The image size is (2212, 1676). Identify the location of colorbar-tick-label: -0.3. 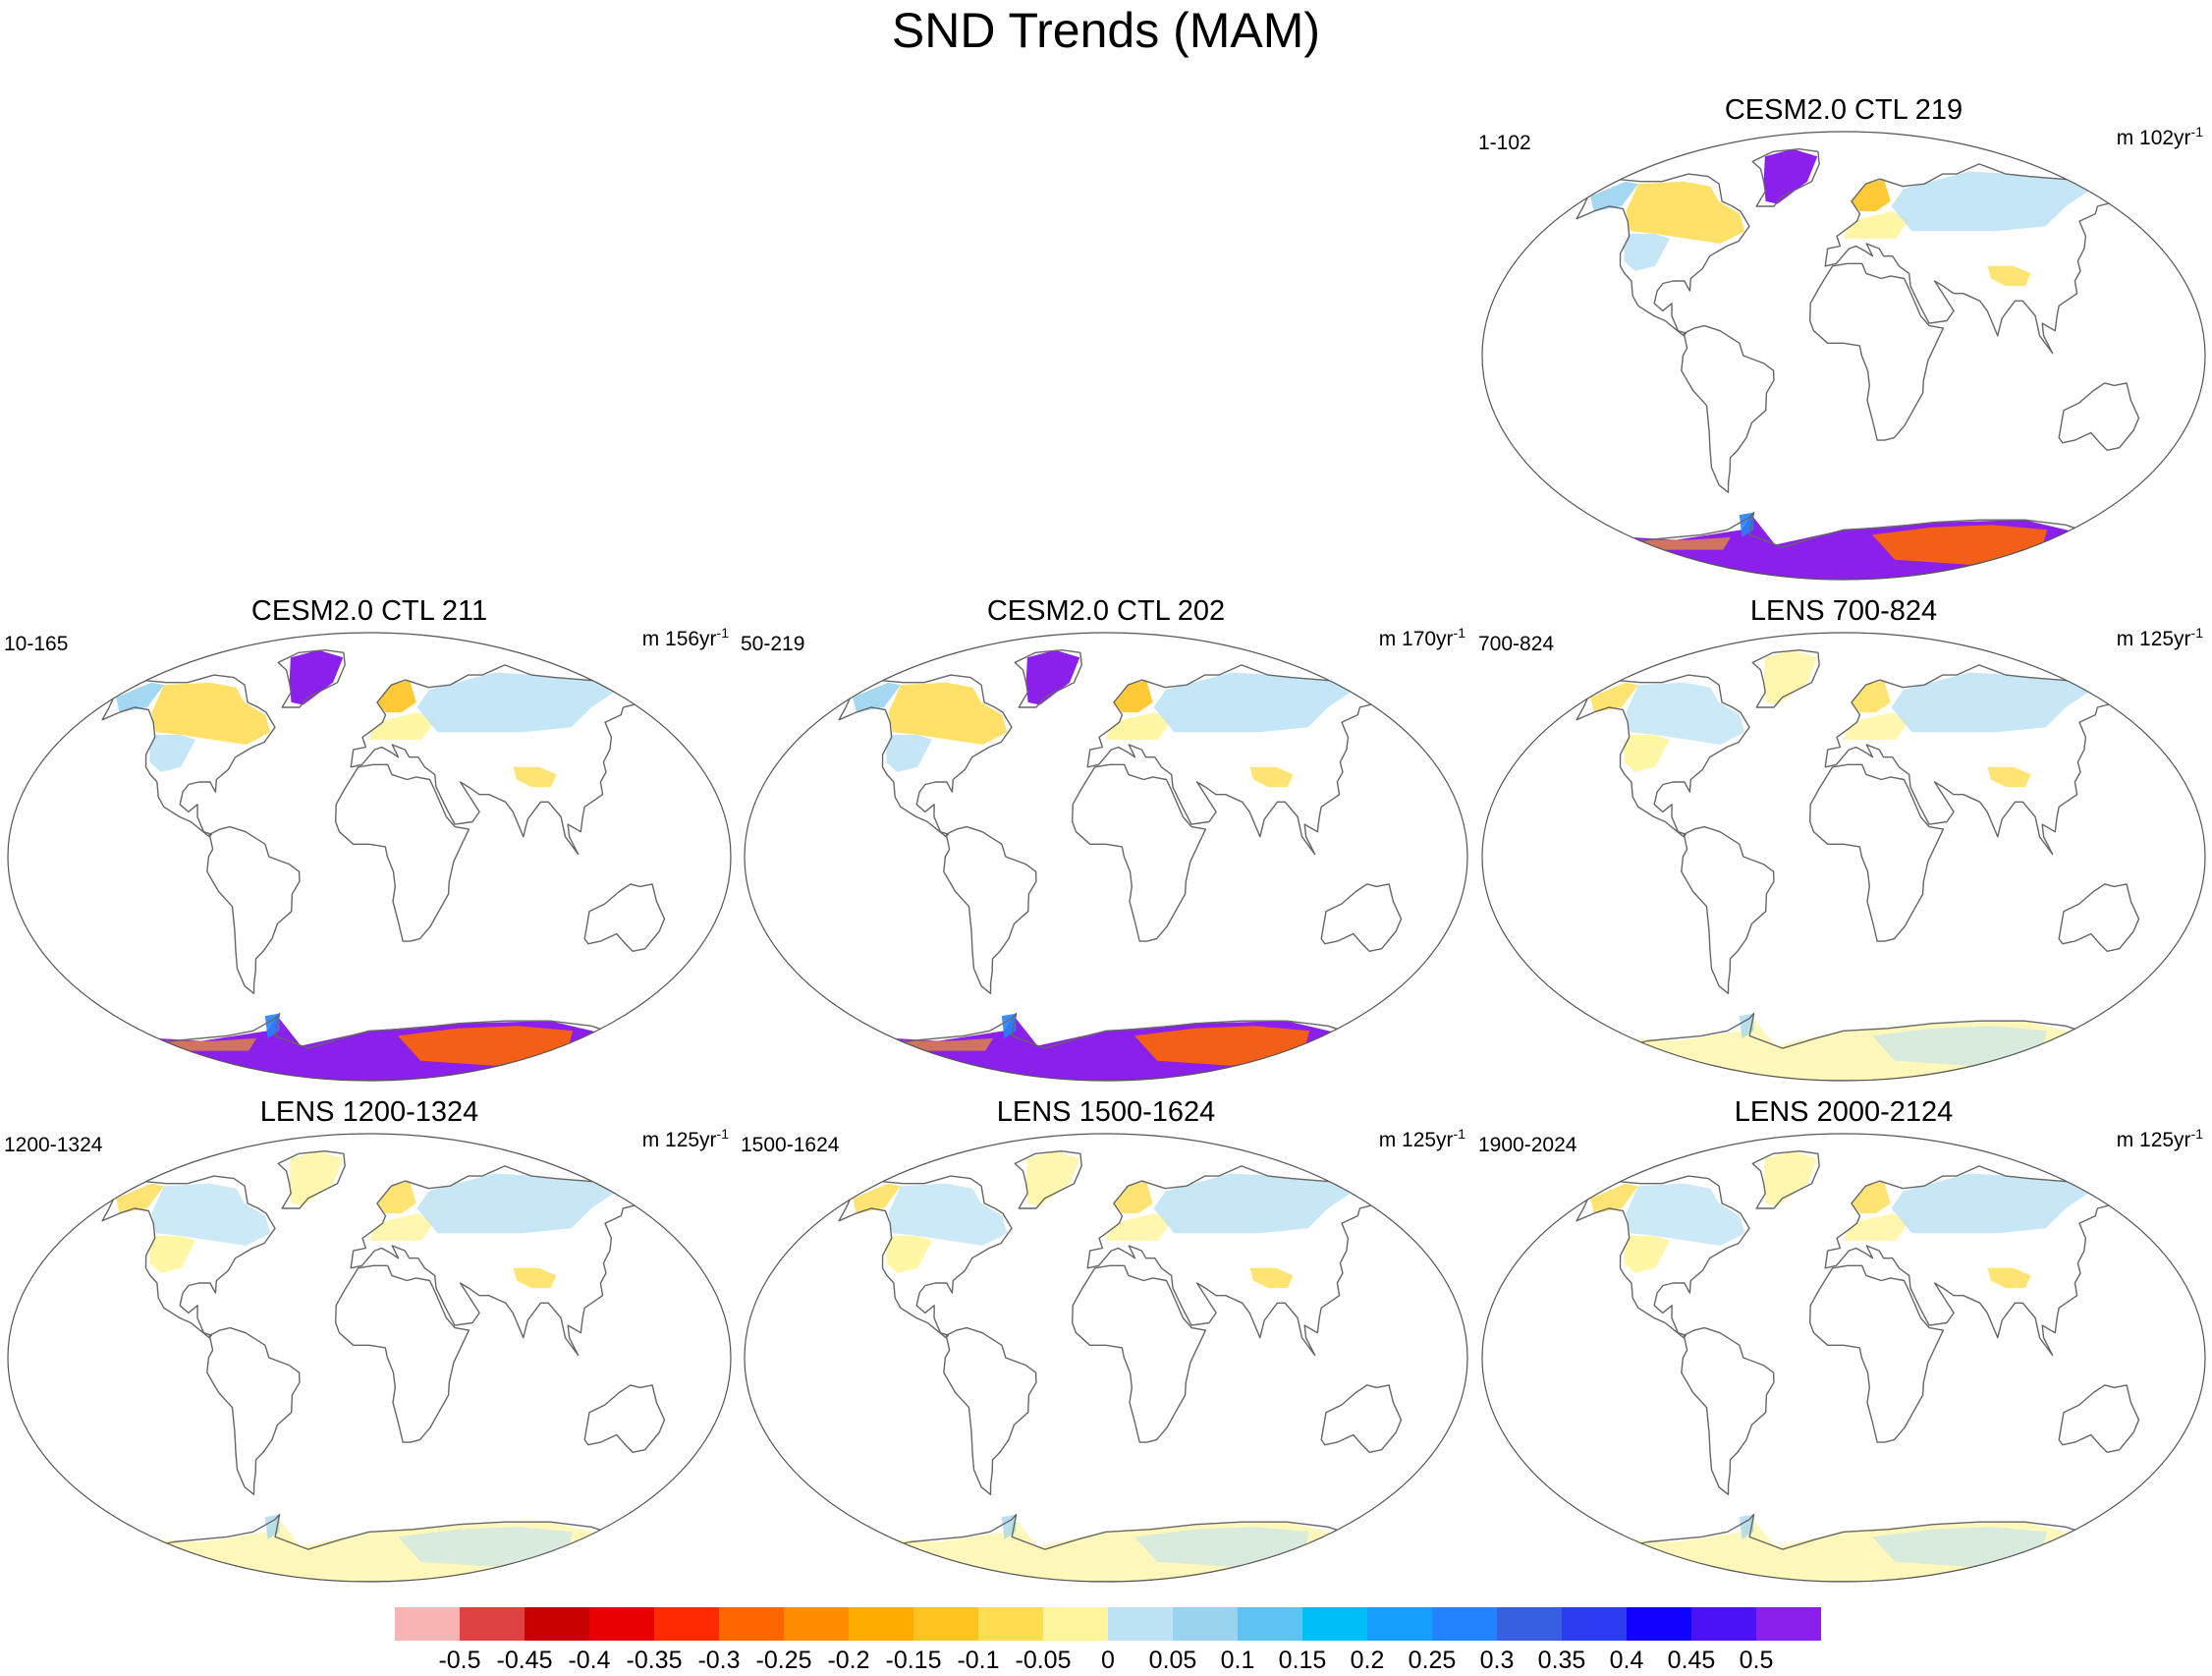
(719, 1660).